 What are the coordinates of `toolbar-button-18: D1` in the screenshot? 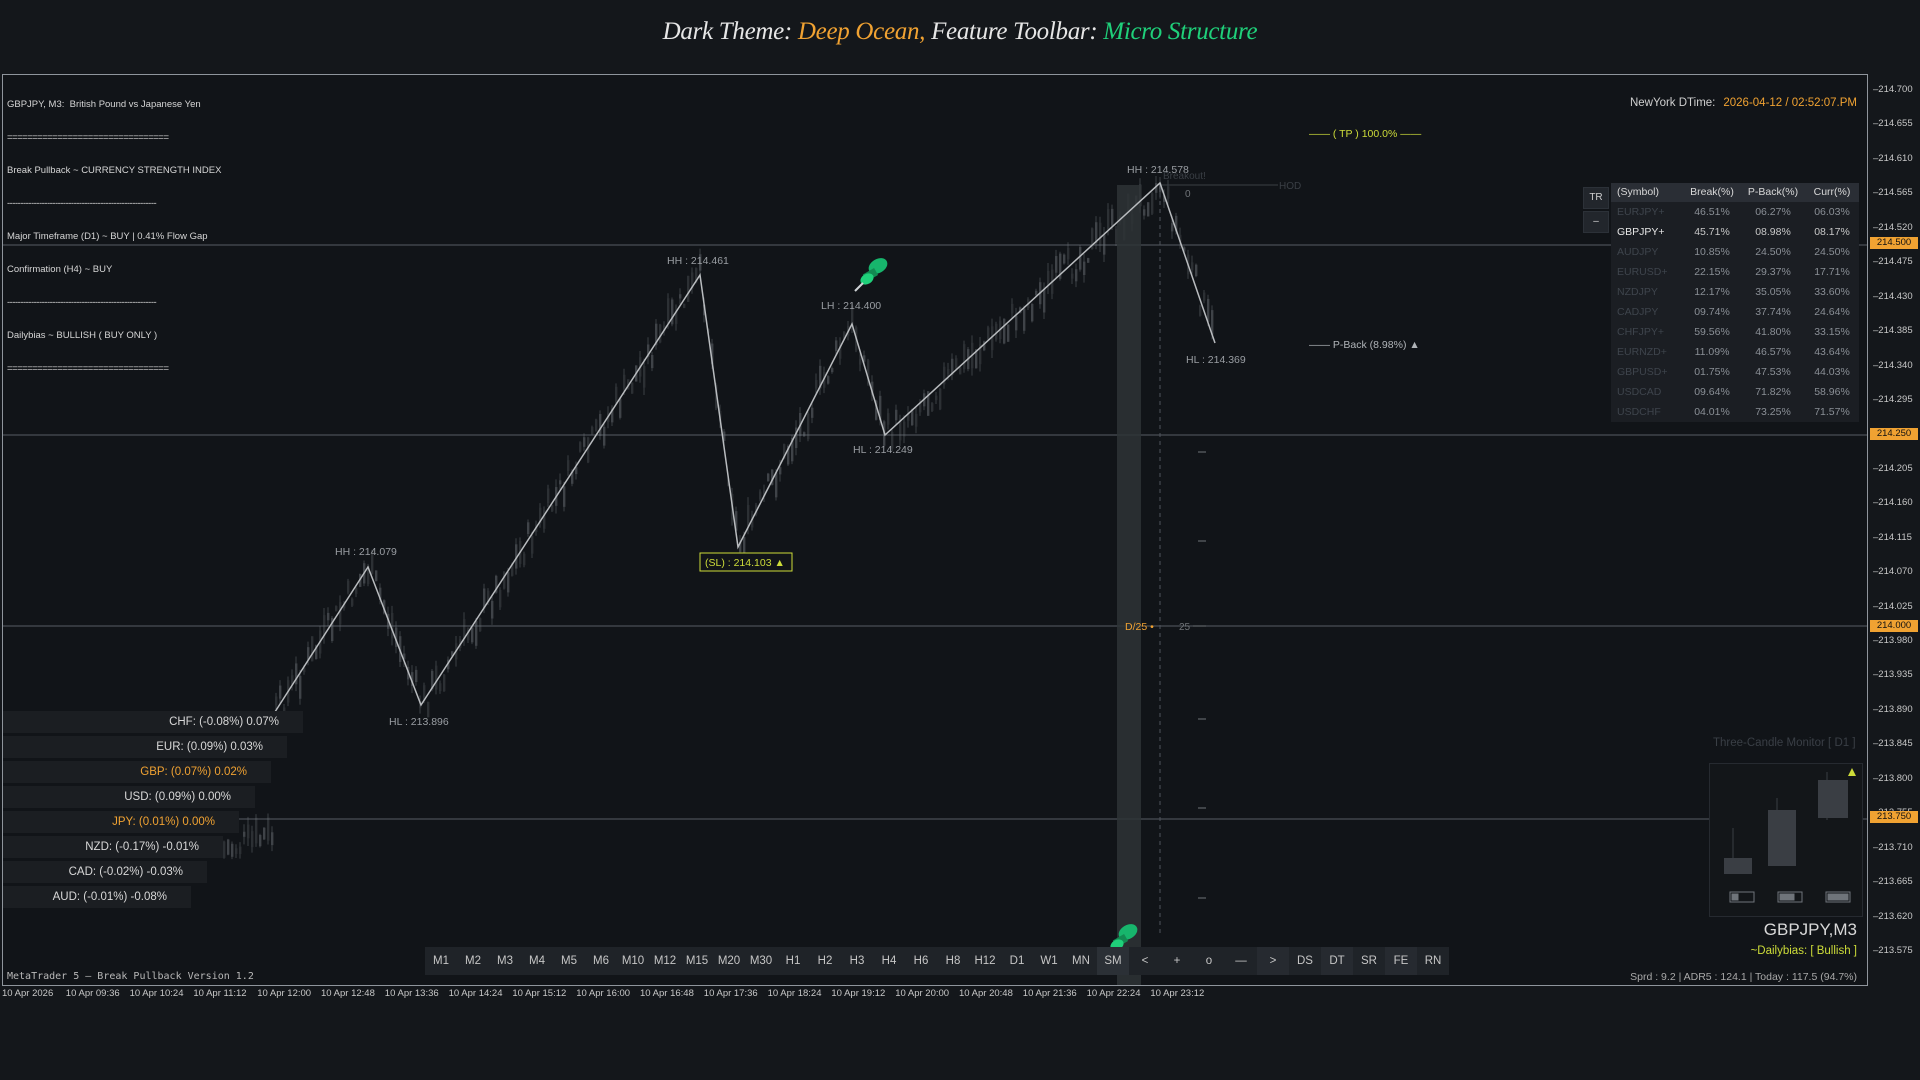 It's located at (1017, 961).